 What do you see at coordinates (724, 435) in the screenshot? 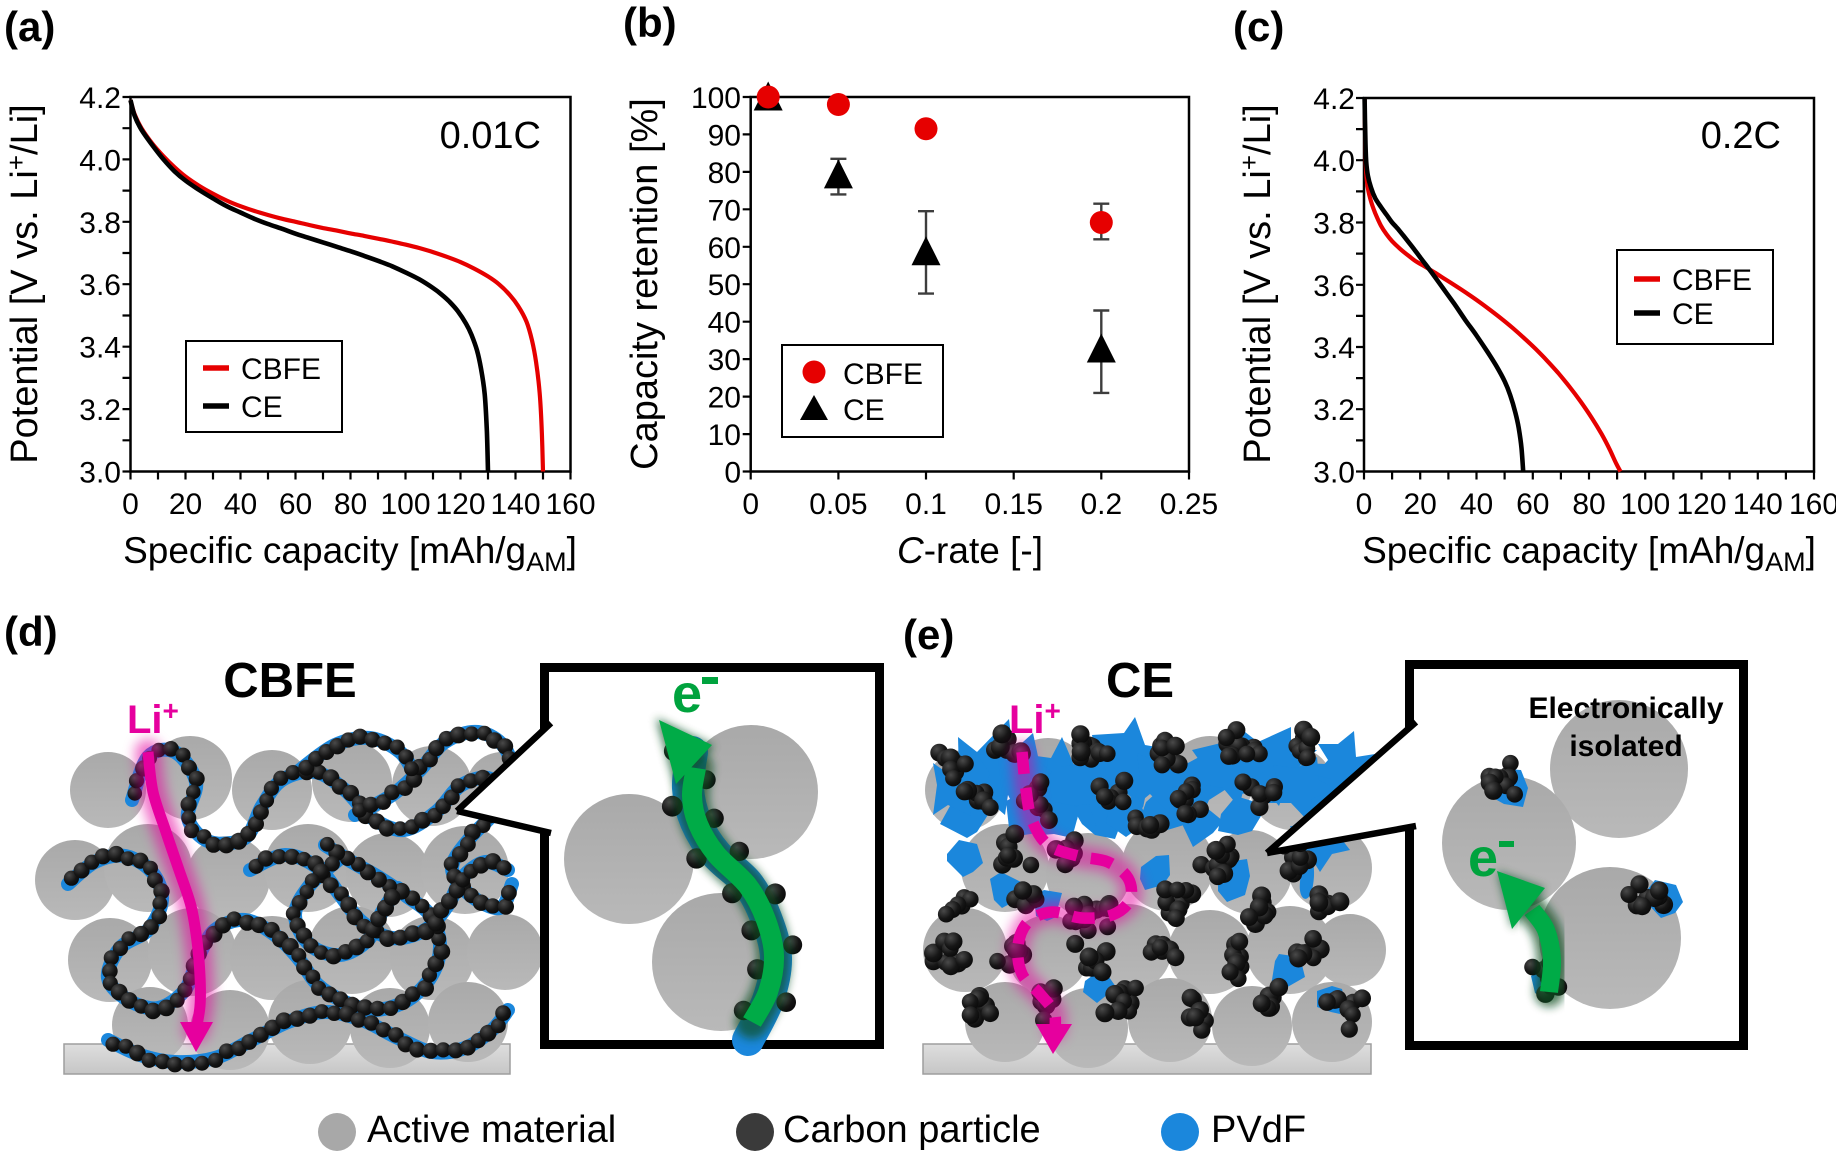
I see `svg-text: 10` at bounding box center [724, 435].